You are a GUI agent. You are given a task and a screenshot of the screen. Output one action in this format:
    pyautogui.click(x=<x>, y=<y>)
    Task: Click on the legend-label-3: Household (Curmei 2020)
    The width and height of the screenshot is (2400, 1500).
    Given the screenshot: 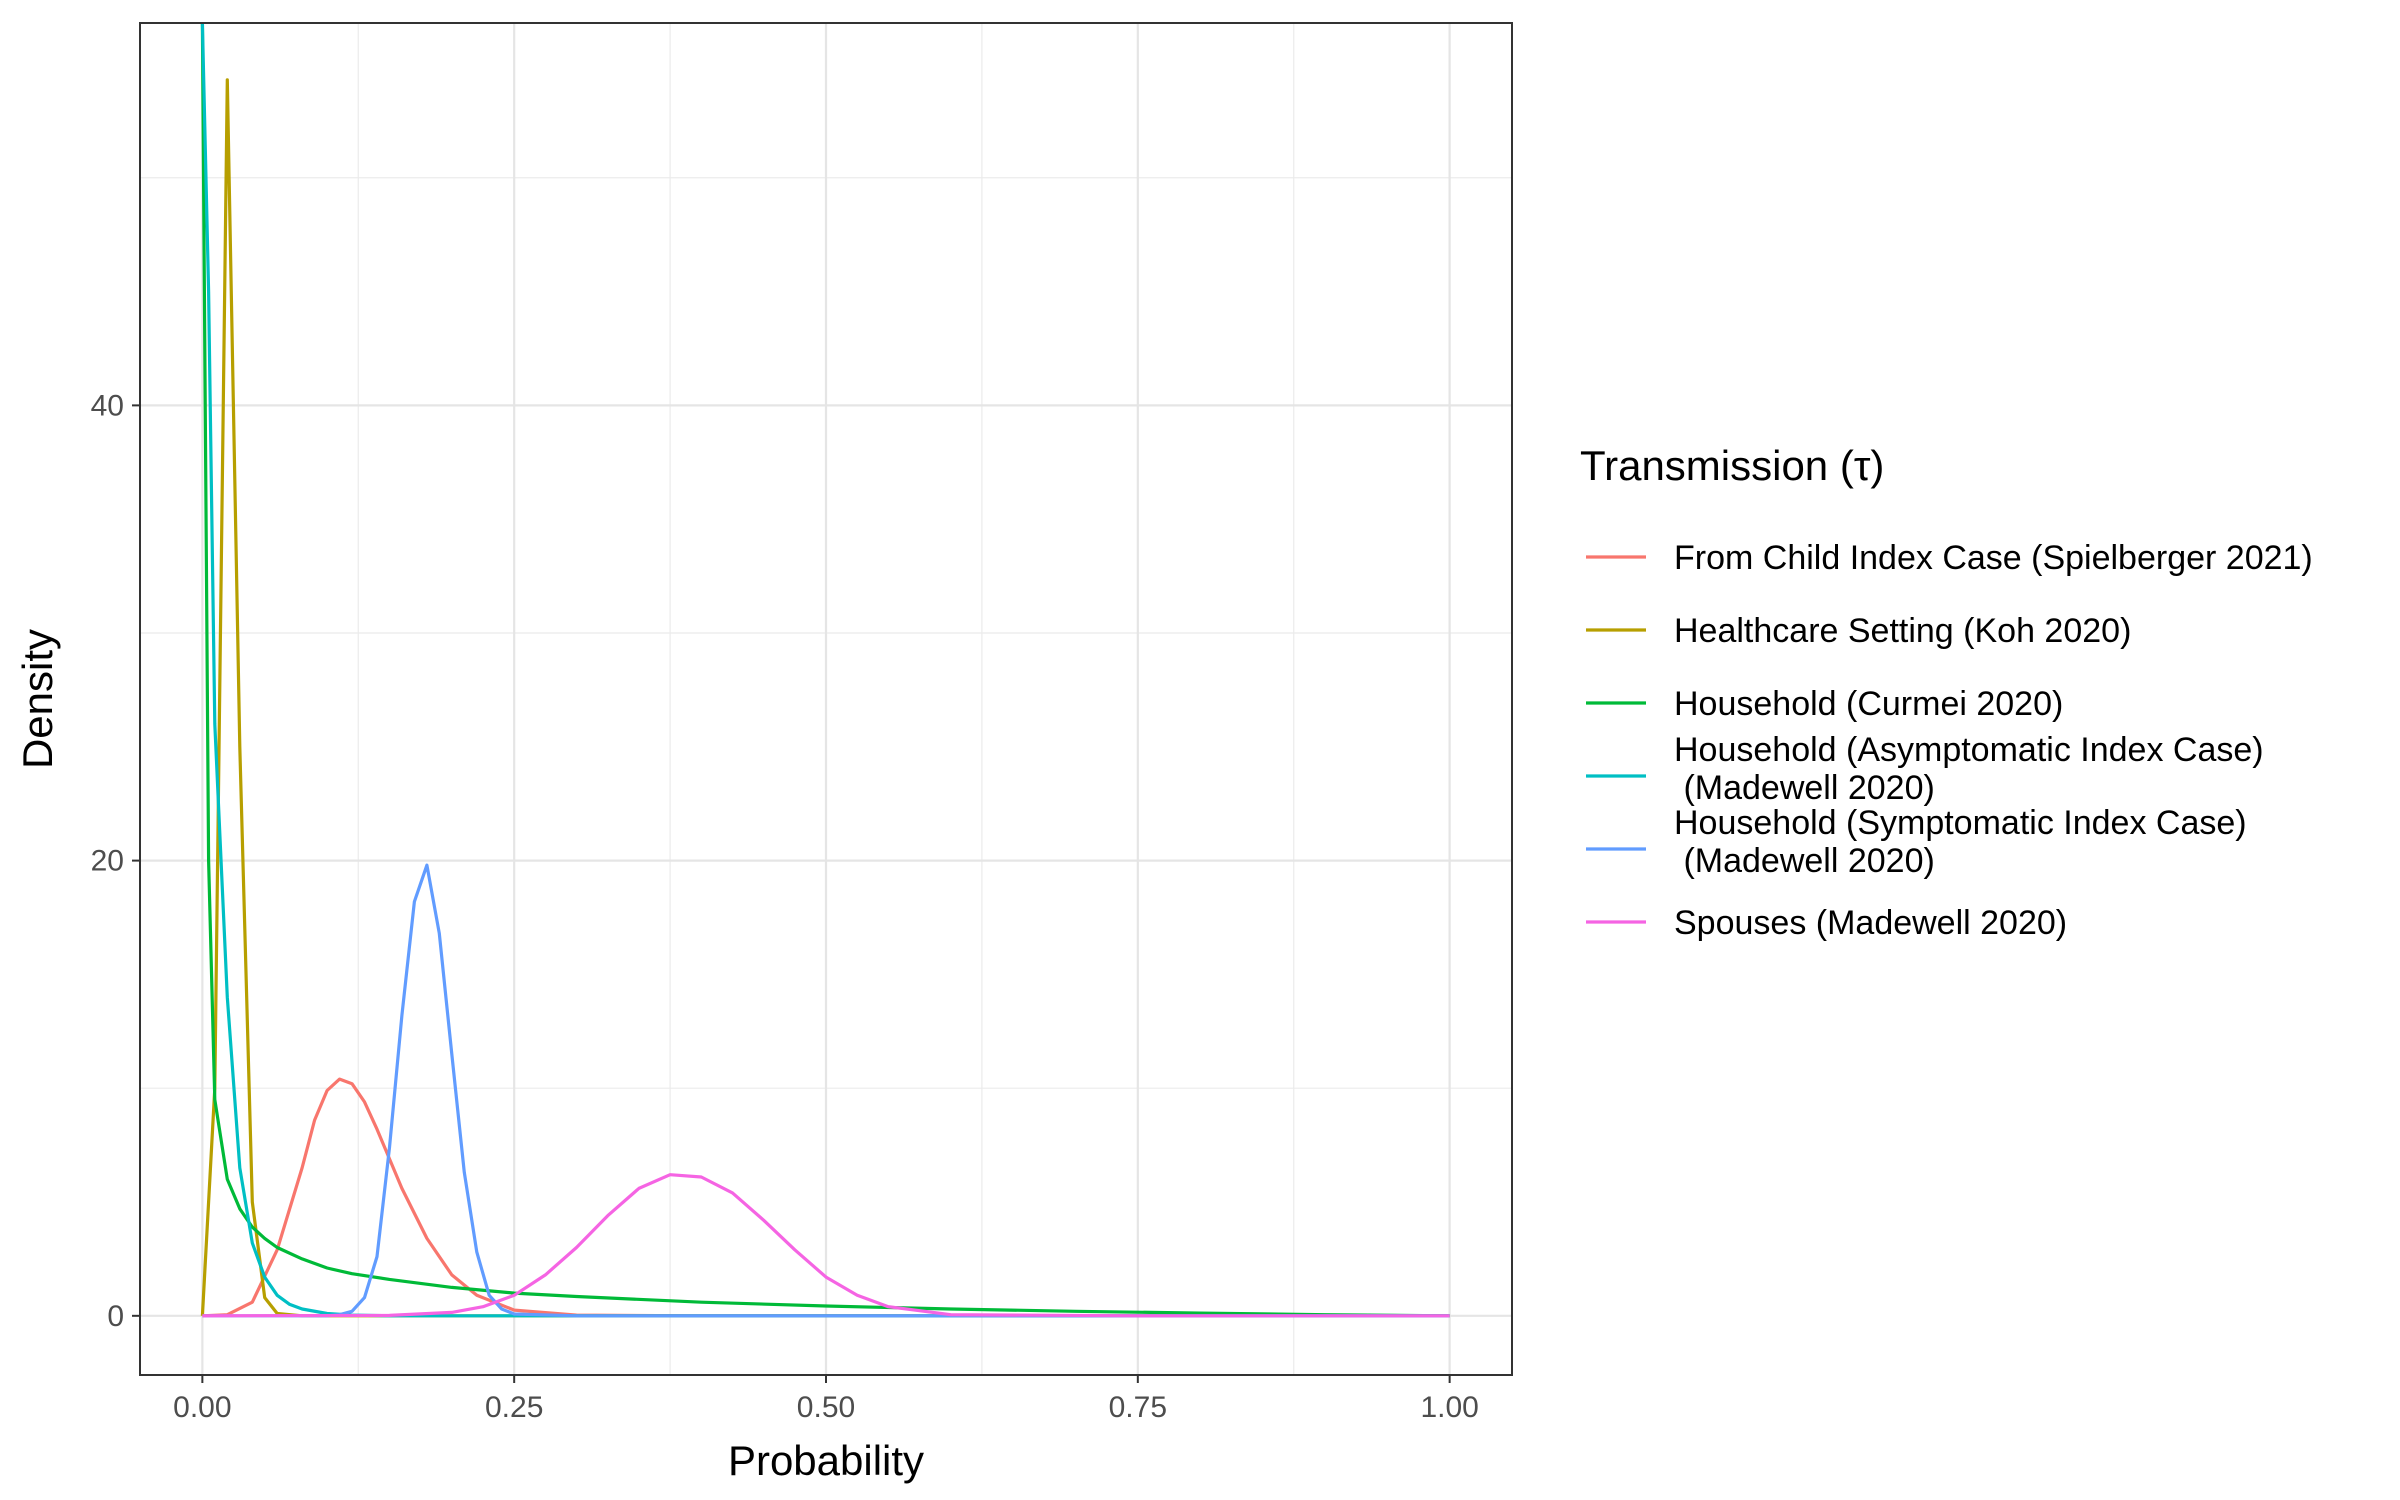 What is the action you would take?
    pyautogui.click(x=1868, y=704)
    